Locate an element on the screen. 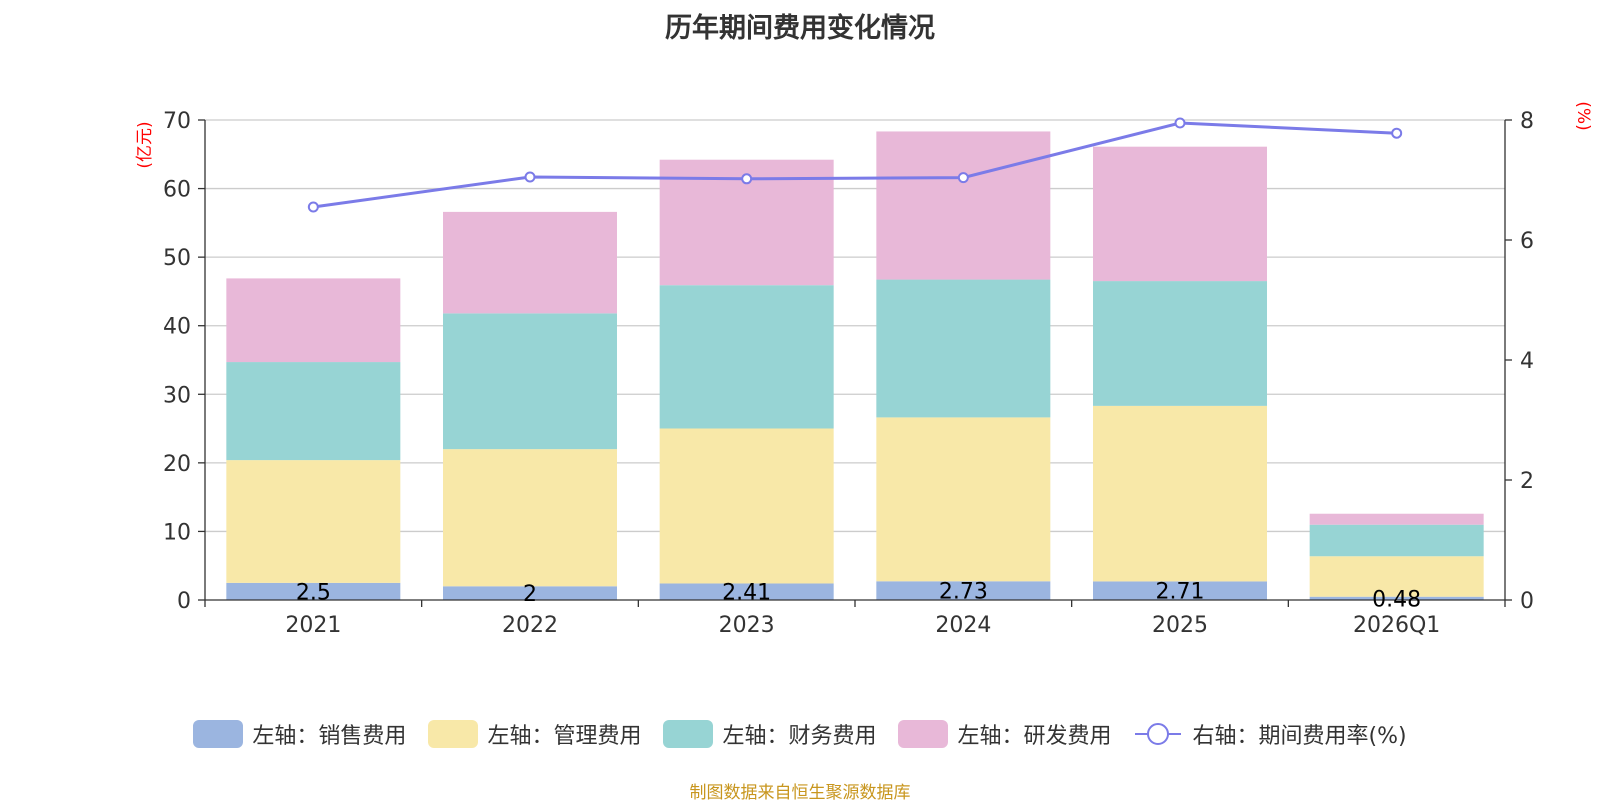 The image size is (1600, 803). bar-value-label: 0.48 is located at coordinates (1396, 599).